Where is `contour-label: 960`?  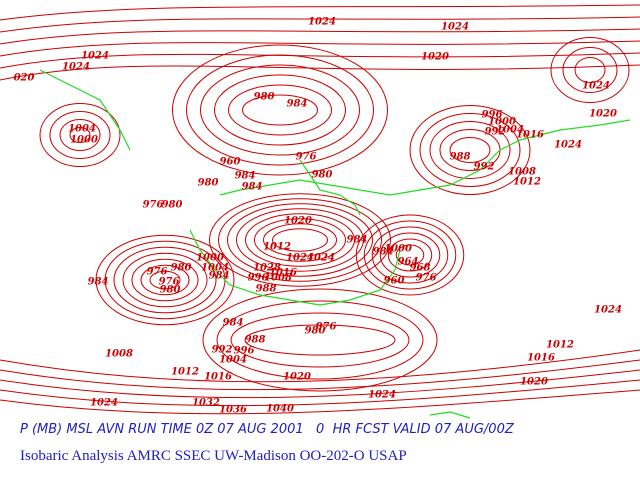
contour-label: 960 is located at coordinates (230, 162).